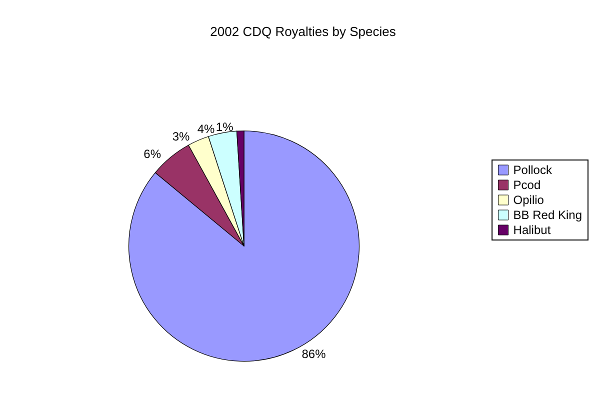 Image resolution: width=607 pixels, height=400 pixels. I want to click on data-label: 1%, so click(225, 127).